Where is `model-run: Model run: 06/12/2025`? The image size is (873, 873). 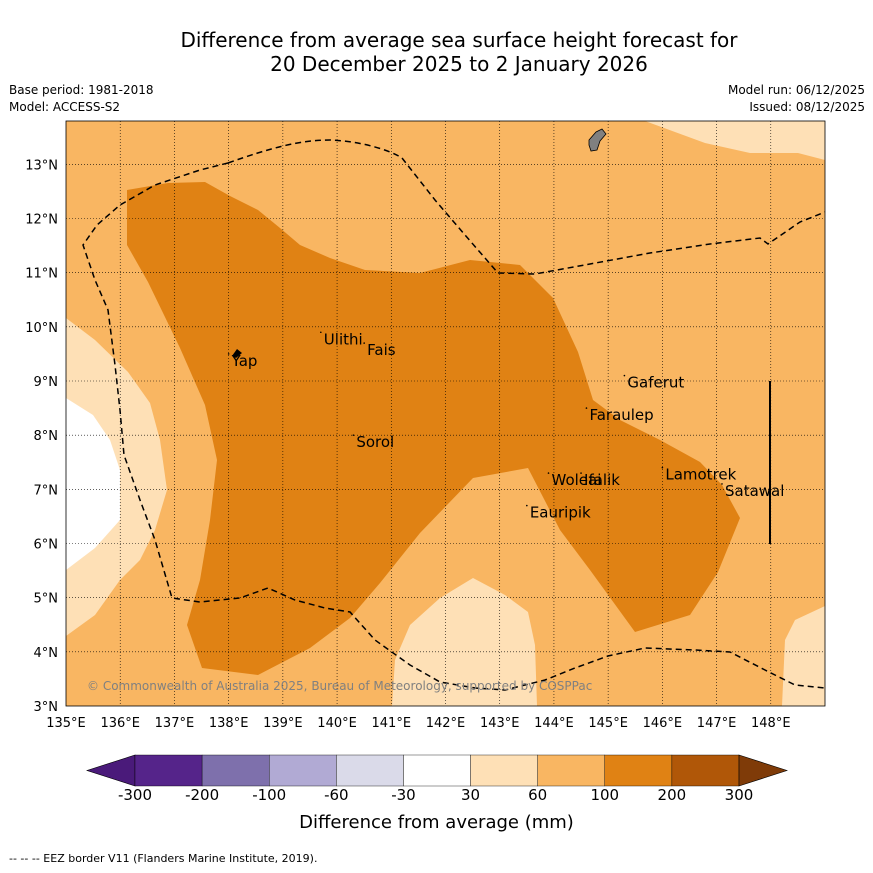 model-run: Model run: 06/12/2025 is located at coordinates (796, 90).